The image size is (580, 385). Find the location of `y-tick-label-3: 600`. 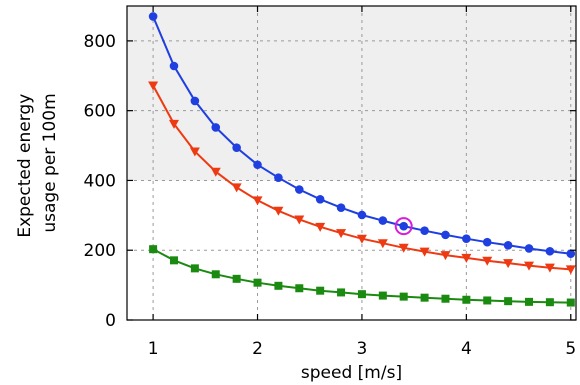

y-tick-label-3: 600 is located at coordinates (100, 112).